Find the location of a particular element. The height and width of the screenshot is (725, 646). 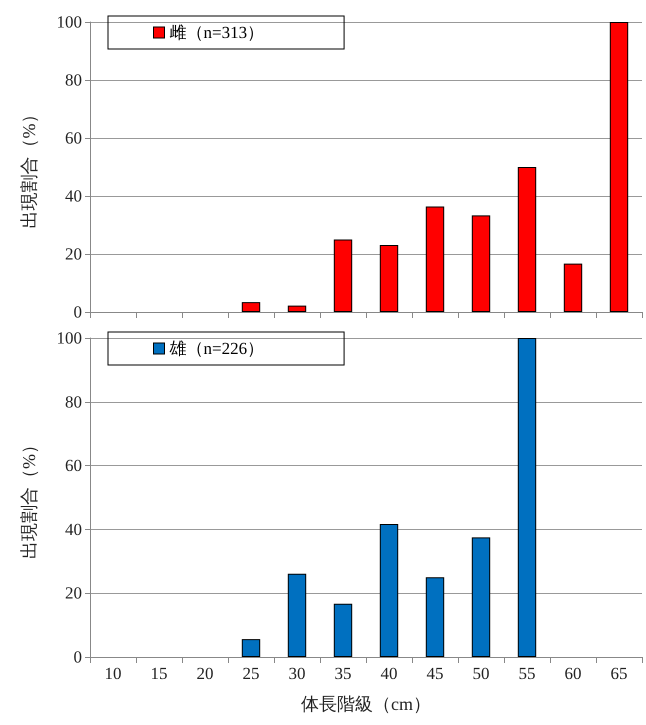

x-tick-label: 20 is located at coordinates (205, 673).